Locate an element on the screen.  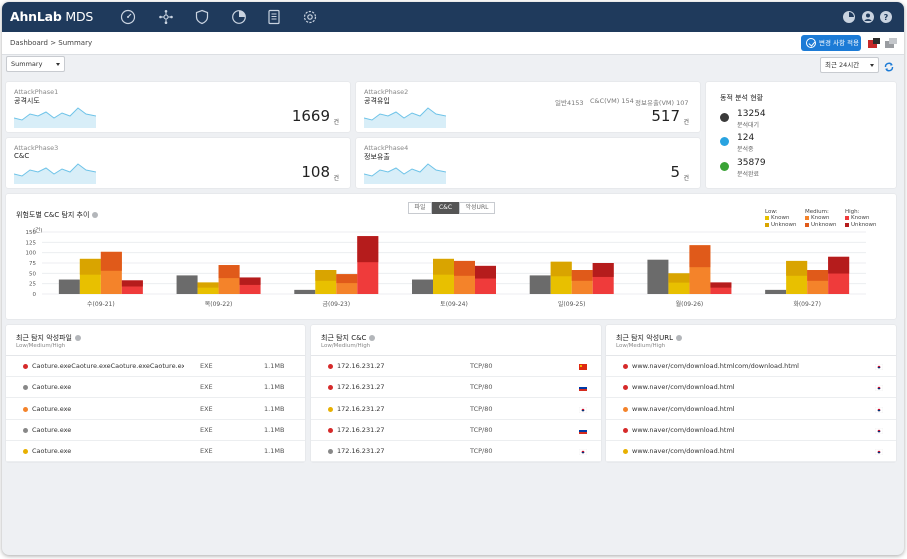
phase-count: 1669 is located at coordinates (310, 116).